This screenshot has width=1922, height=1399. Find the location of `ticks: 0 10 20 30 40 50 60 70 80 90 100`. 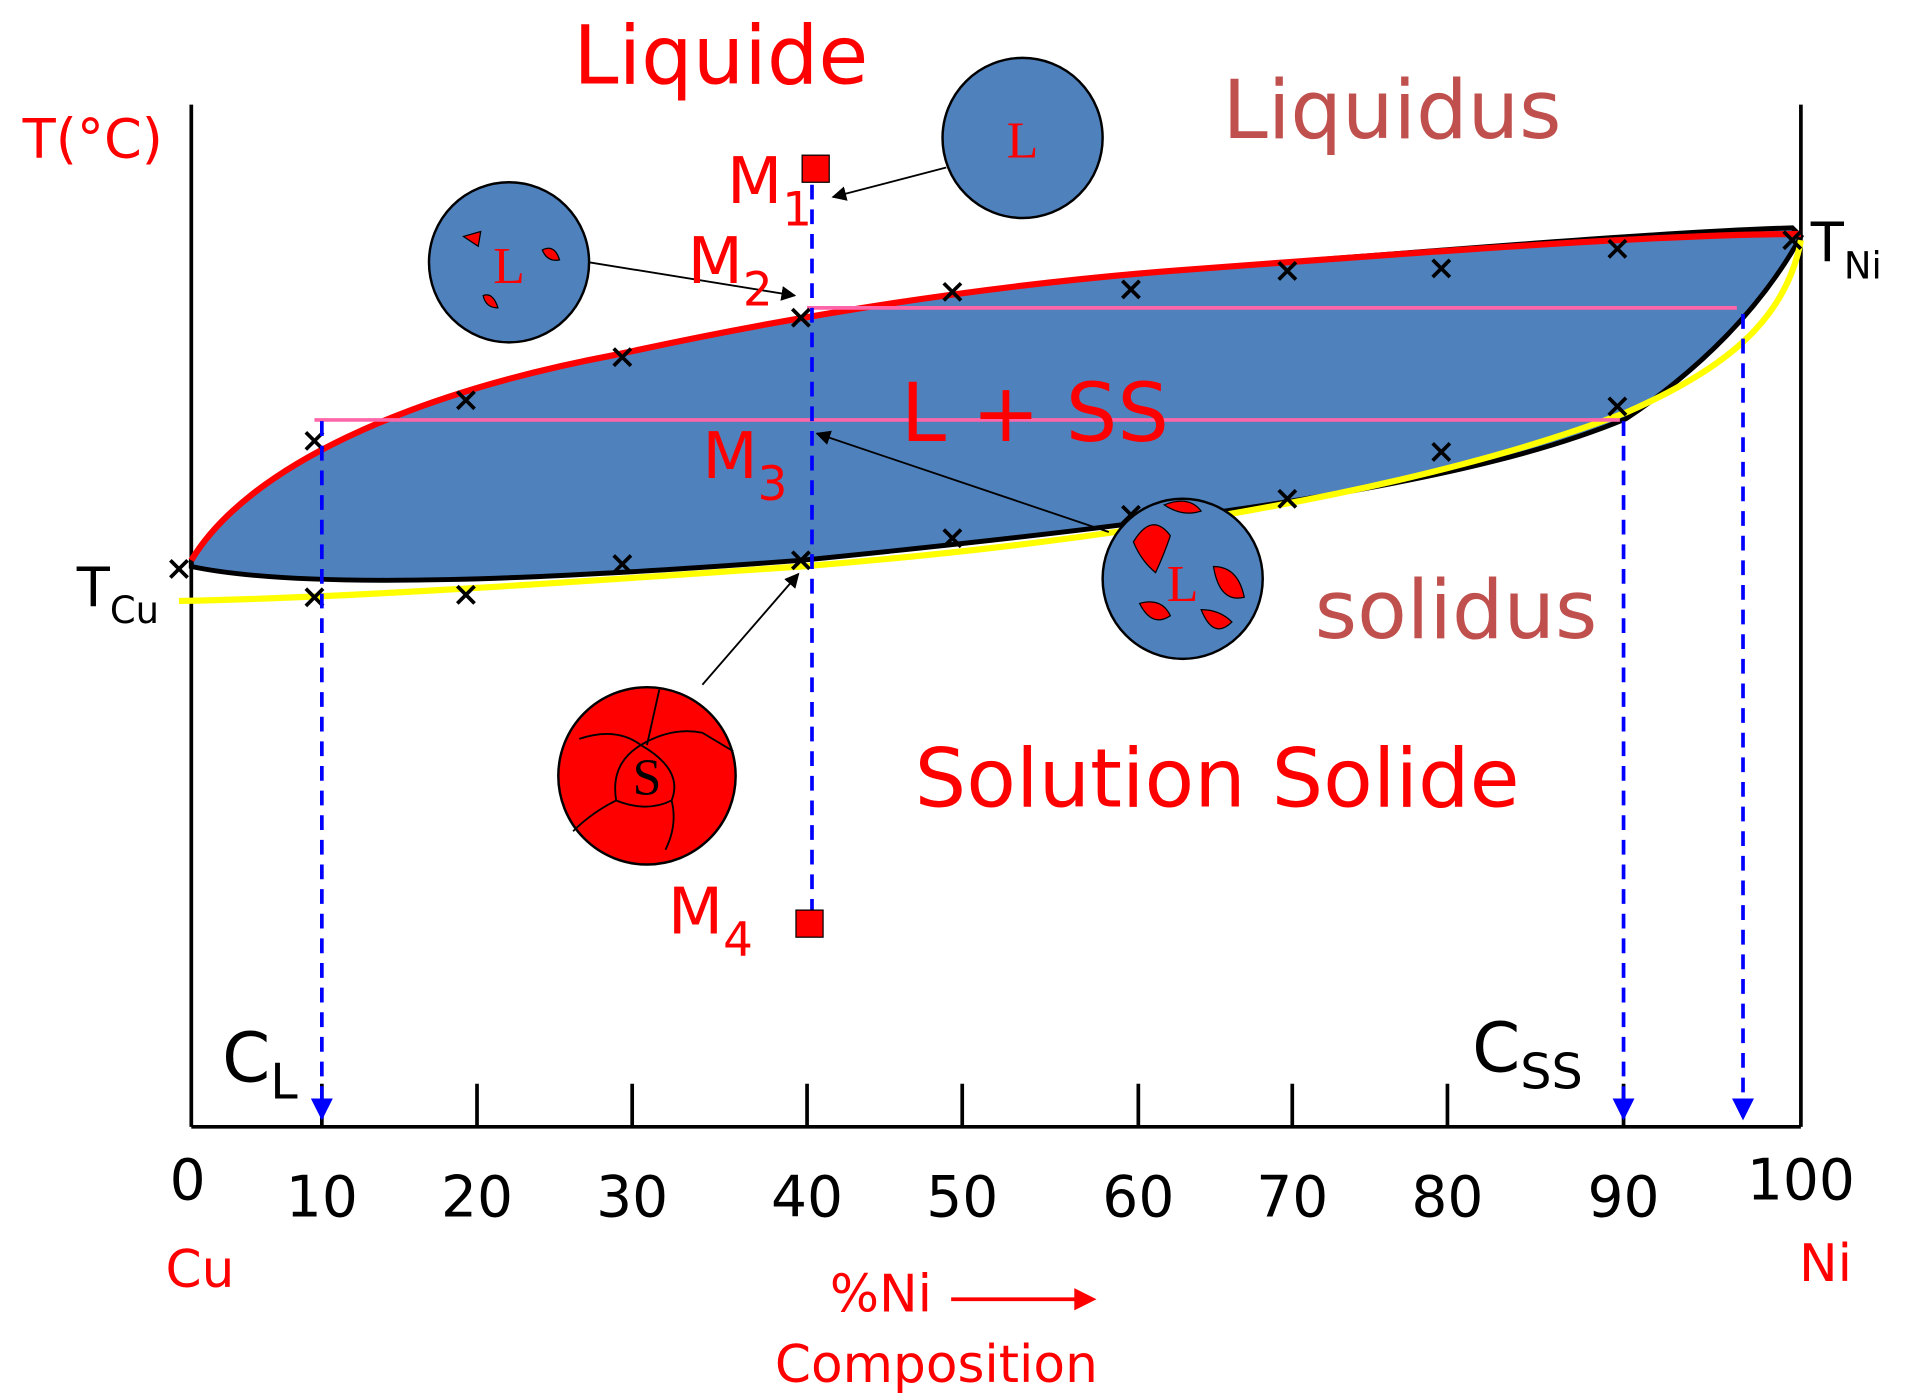

ticks: 0 10 20 30 40 50 60 70 80 90 100 is located at coordinates (1012, 1157).